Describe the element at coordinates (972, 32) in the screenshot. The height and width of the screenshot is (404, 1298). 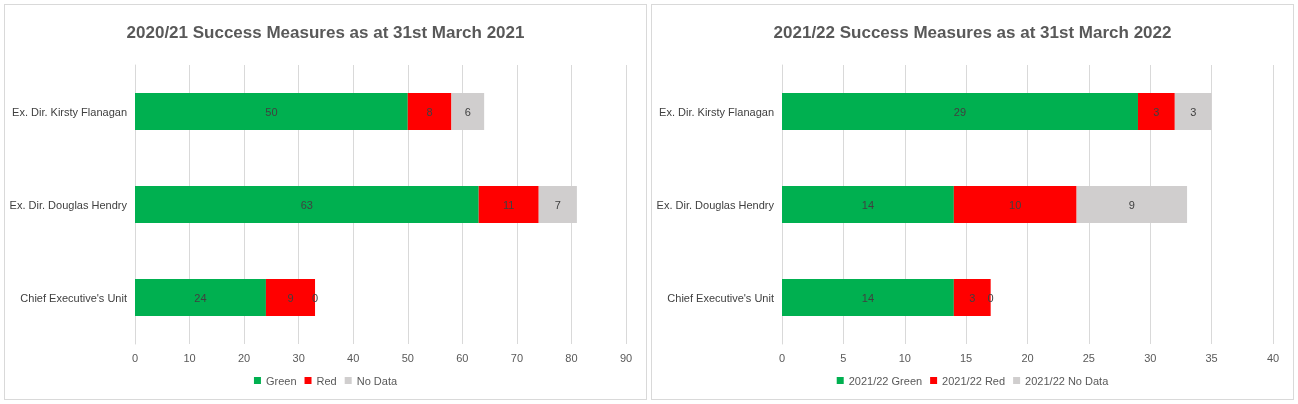
I see `chart-title: 2021/22 Success Measures as at 31st March 2022` at that location.